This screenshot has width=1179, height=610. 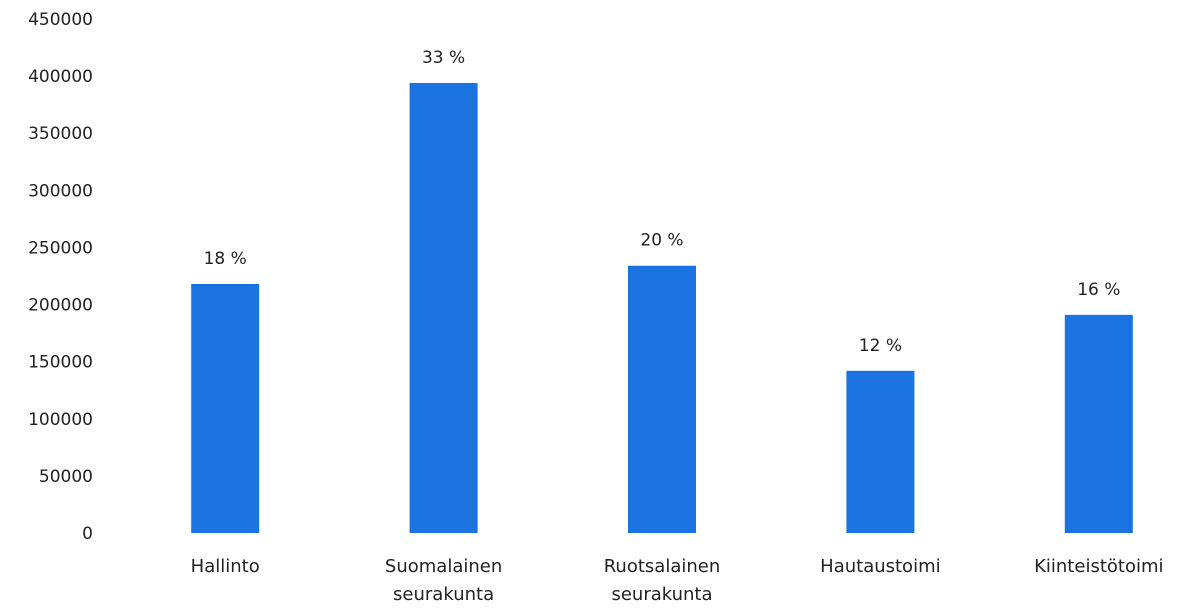 What do you see at coordinates (225, 566) in the screenshot?
I see `x-tick-label: Hallinto` at bounding box center [225, 566].